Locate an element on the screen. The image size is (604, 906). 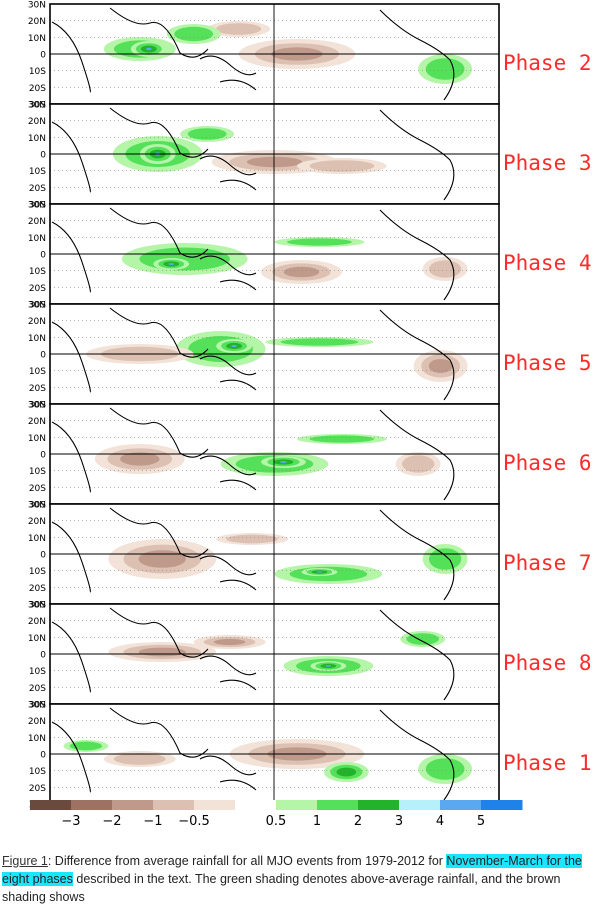
colorbar-tick-label: 1 is located at coordinates (317, 821).